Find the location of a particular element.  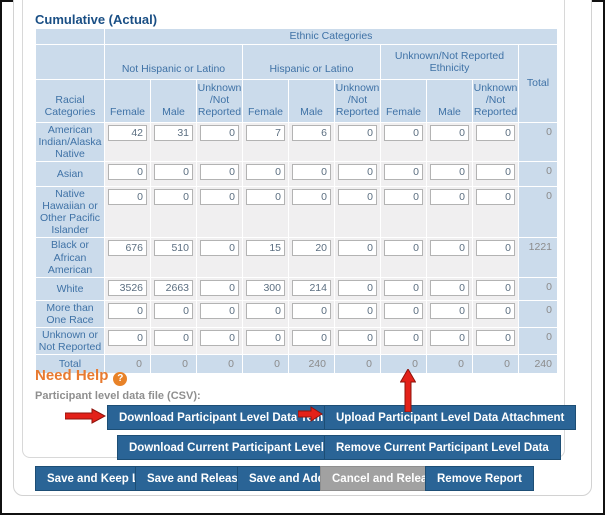

racial-category-label: Black or African American is located at coordinates (70, 257).